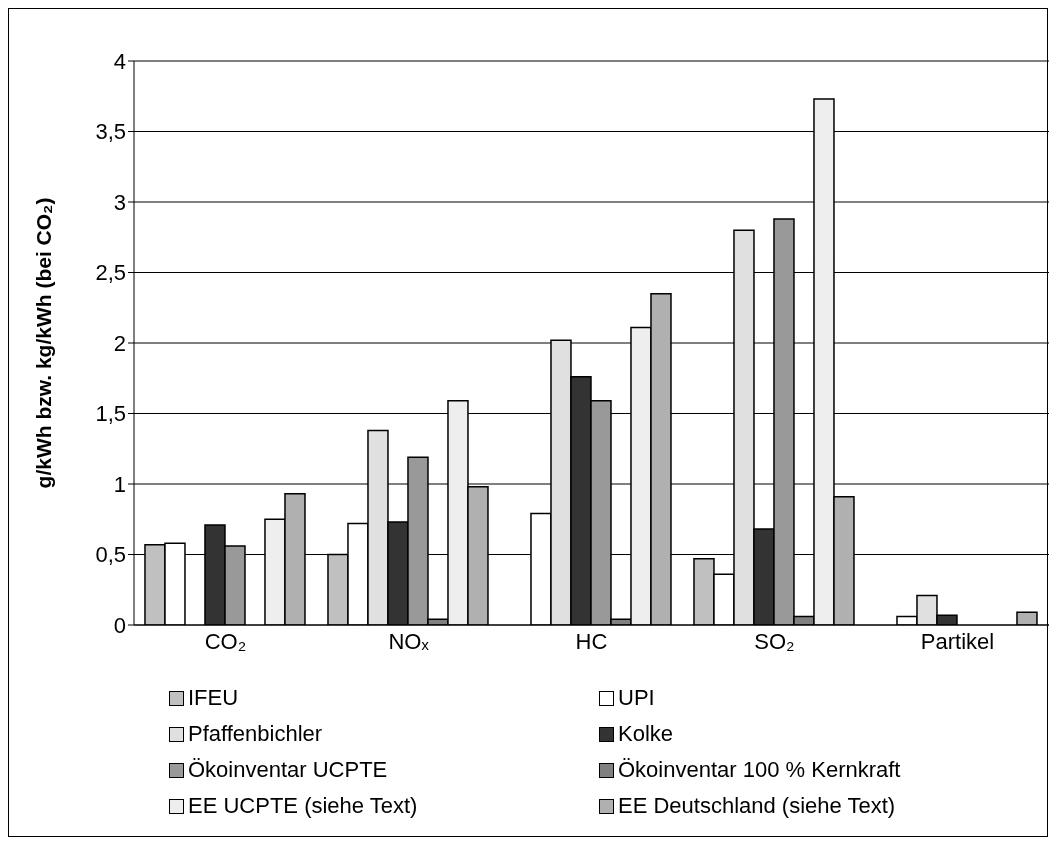 This screenshot has width=1058, height=847. What do you see at coordinates (119, 625) in the screenshot?
I see `y-tick-label: 0` at bounding box center [119, 625].